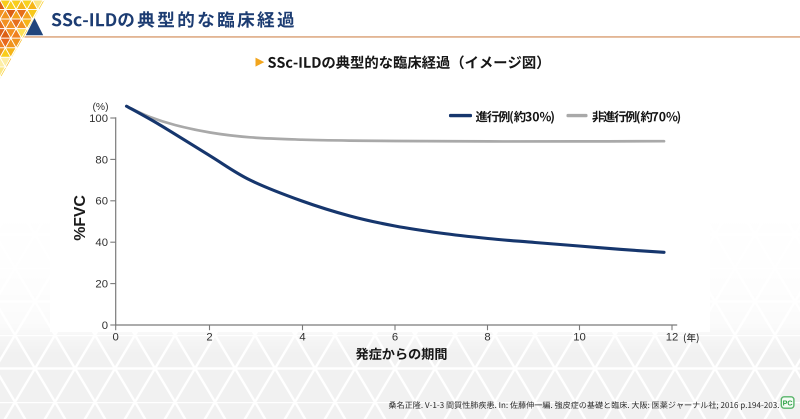 The width and height of the screenshot is (800, 419). I want to click on svg-text: 100, so click(98, 119).